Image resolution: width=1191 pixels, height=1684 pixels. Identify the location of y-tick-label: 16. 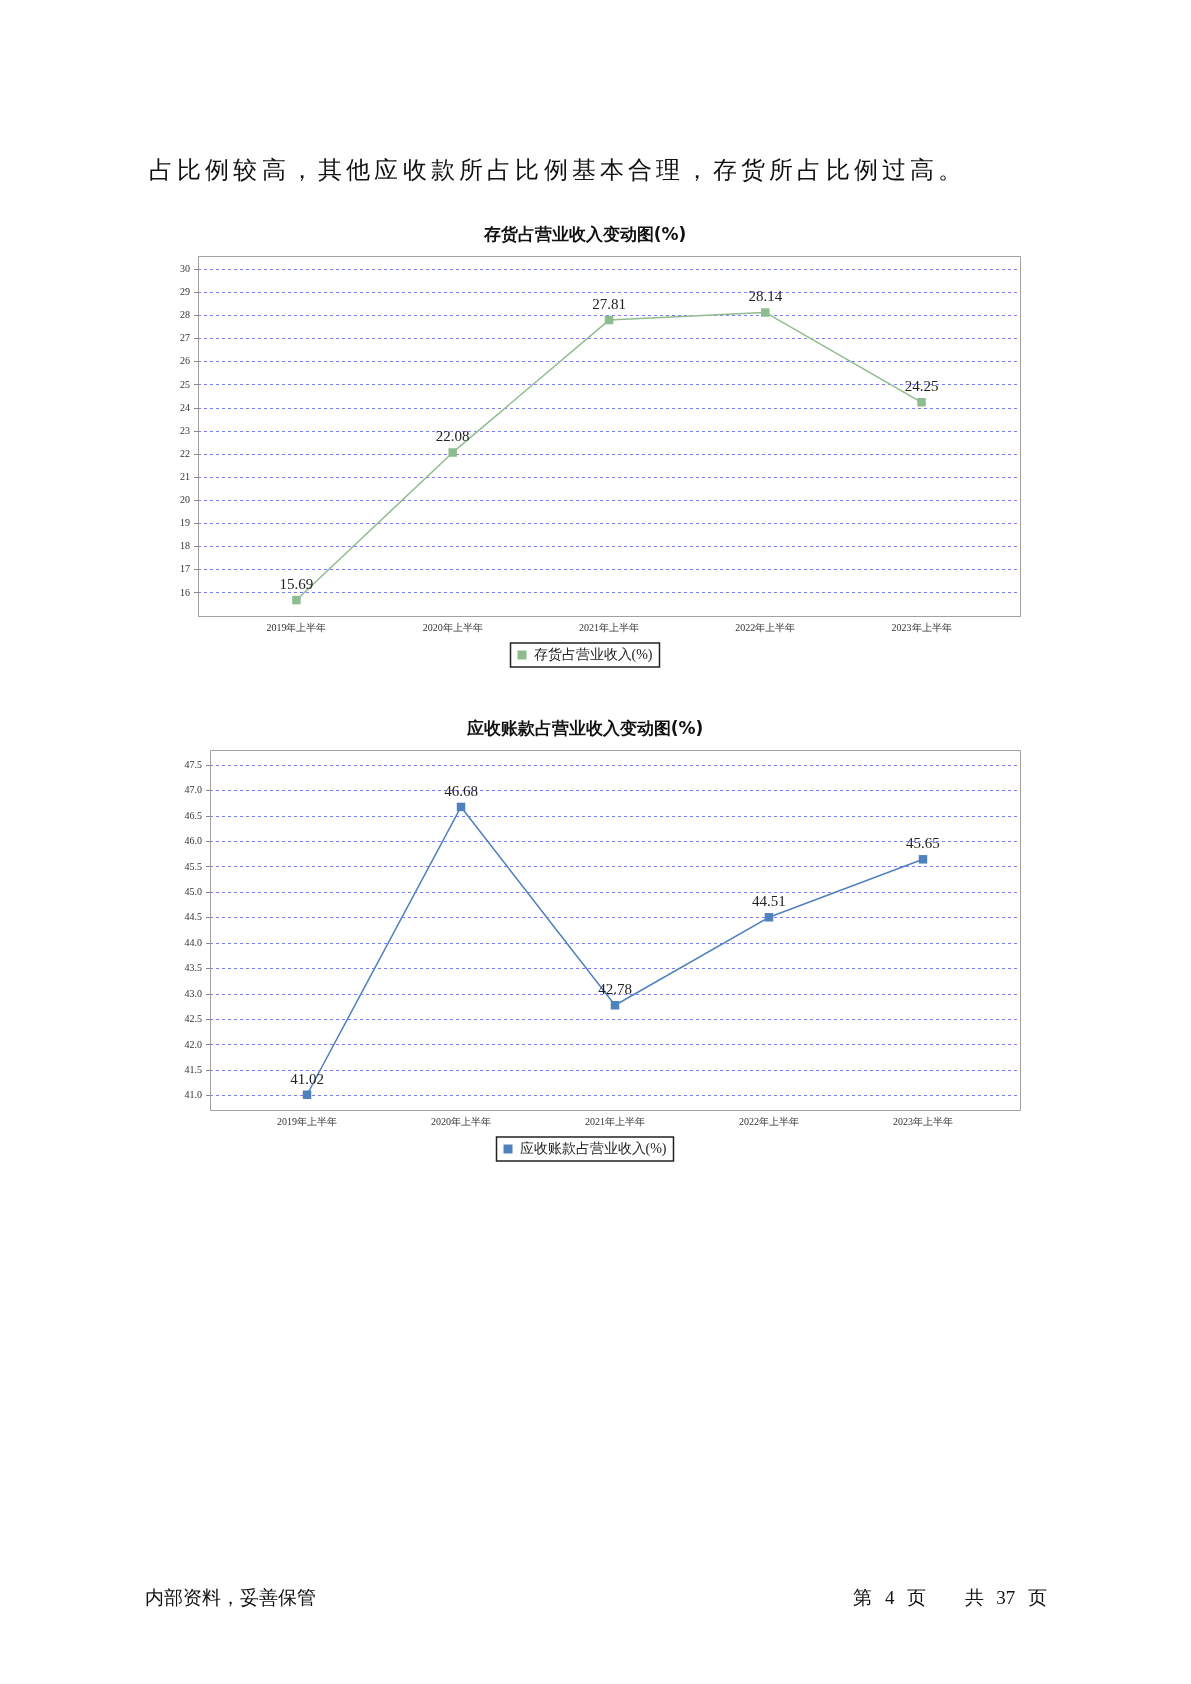
(185, 592).